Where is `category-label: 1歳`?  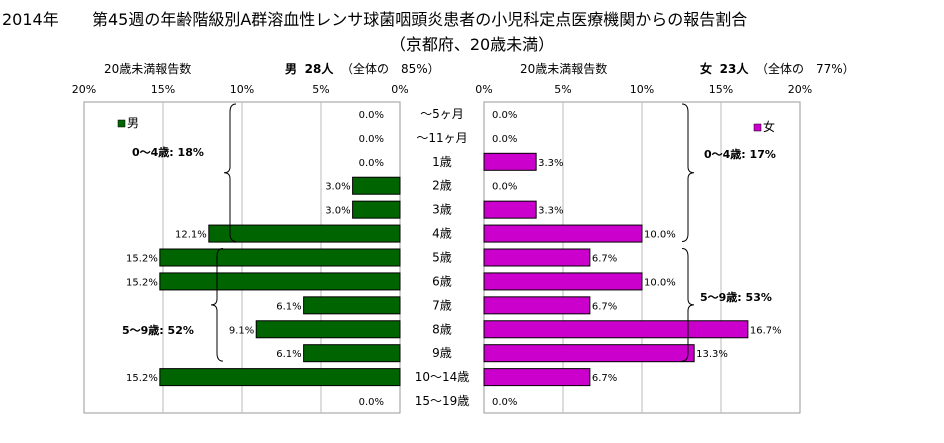 category-label: 1歳 is located at coordinates (442, 162).